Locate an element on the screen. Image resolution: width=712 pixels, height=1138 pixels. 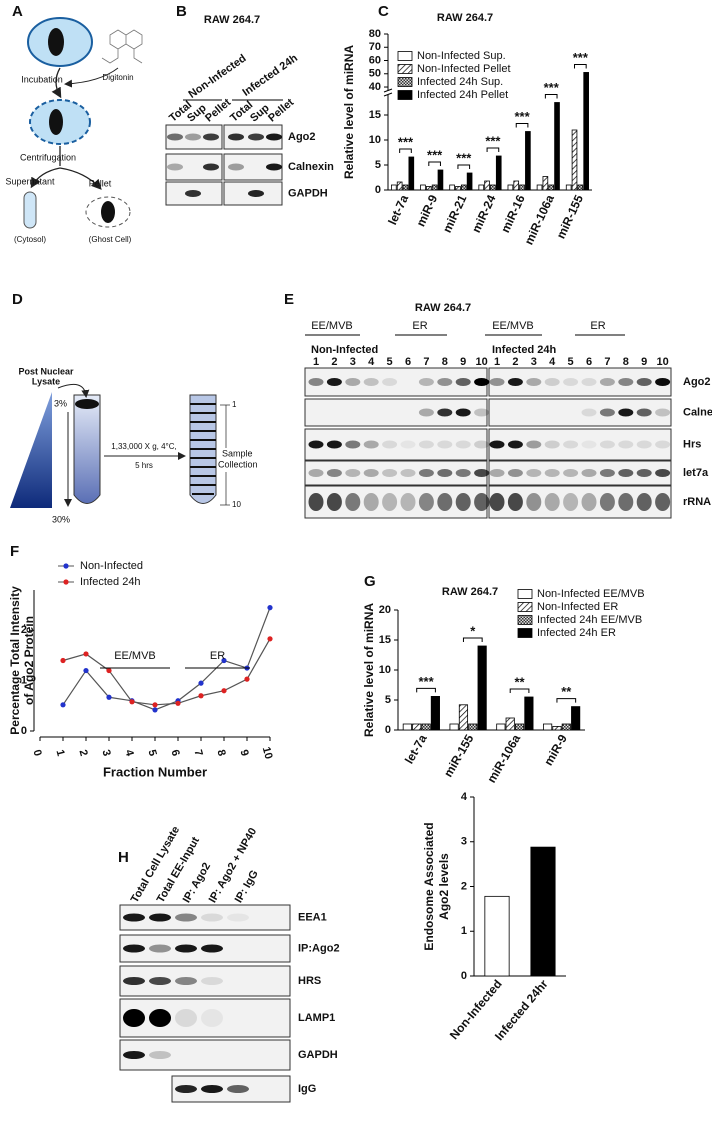
axis-break is located at coordinates (388, 94).